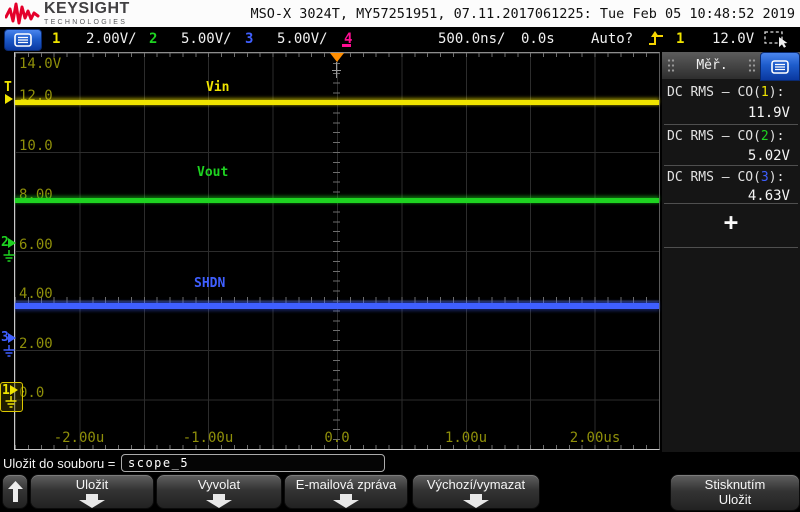 The image size is (800, 512). What do you see at coordinates (12, 338) in the screenshot?
I see `channel3-arrow-icon` at bounding box center [12, 338].